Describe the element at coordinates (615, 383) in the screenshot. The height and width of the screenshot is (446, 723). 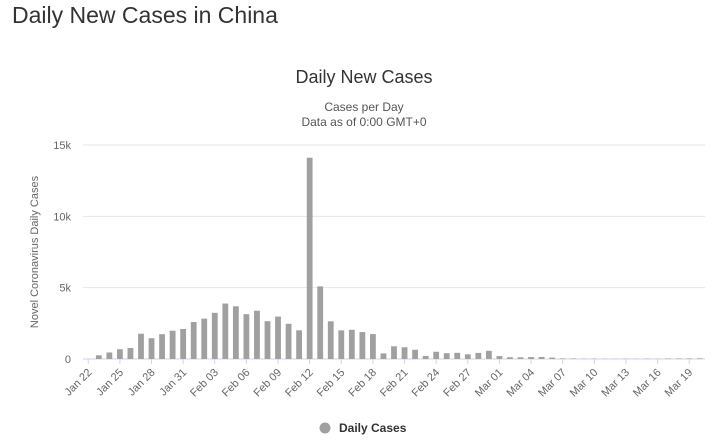
I see `x-tick-label: Mar 13` at that location.